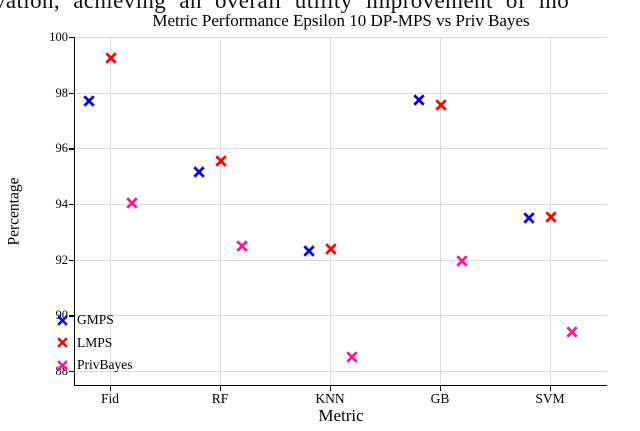 This screenshot has width=640, height=431. What do you see at coordinates (572, 332) in the screenshot?
I see `data-point-privbayes-svm` at bounding box center [572, 332].